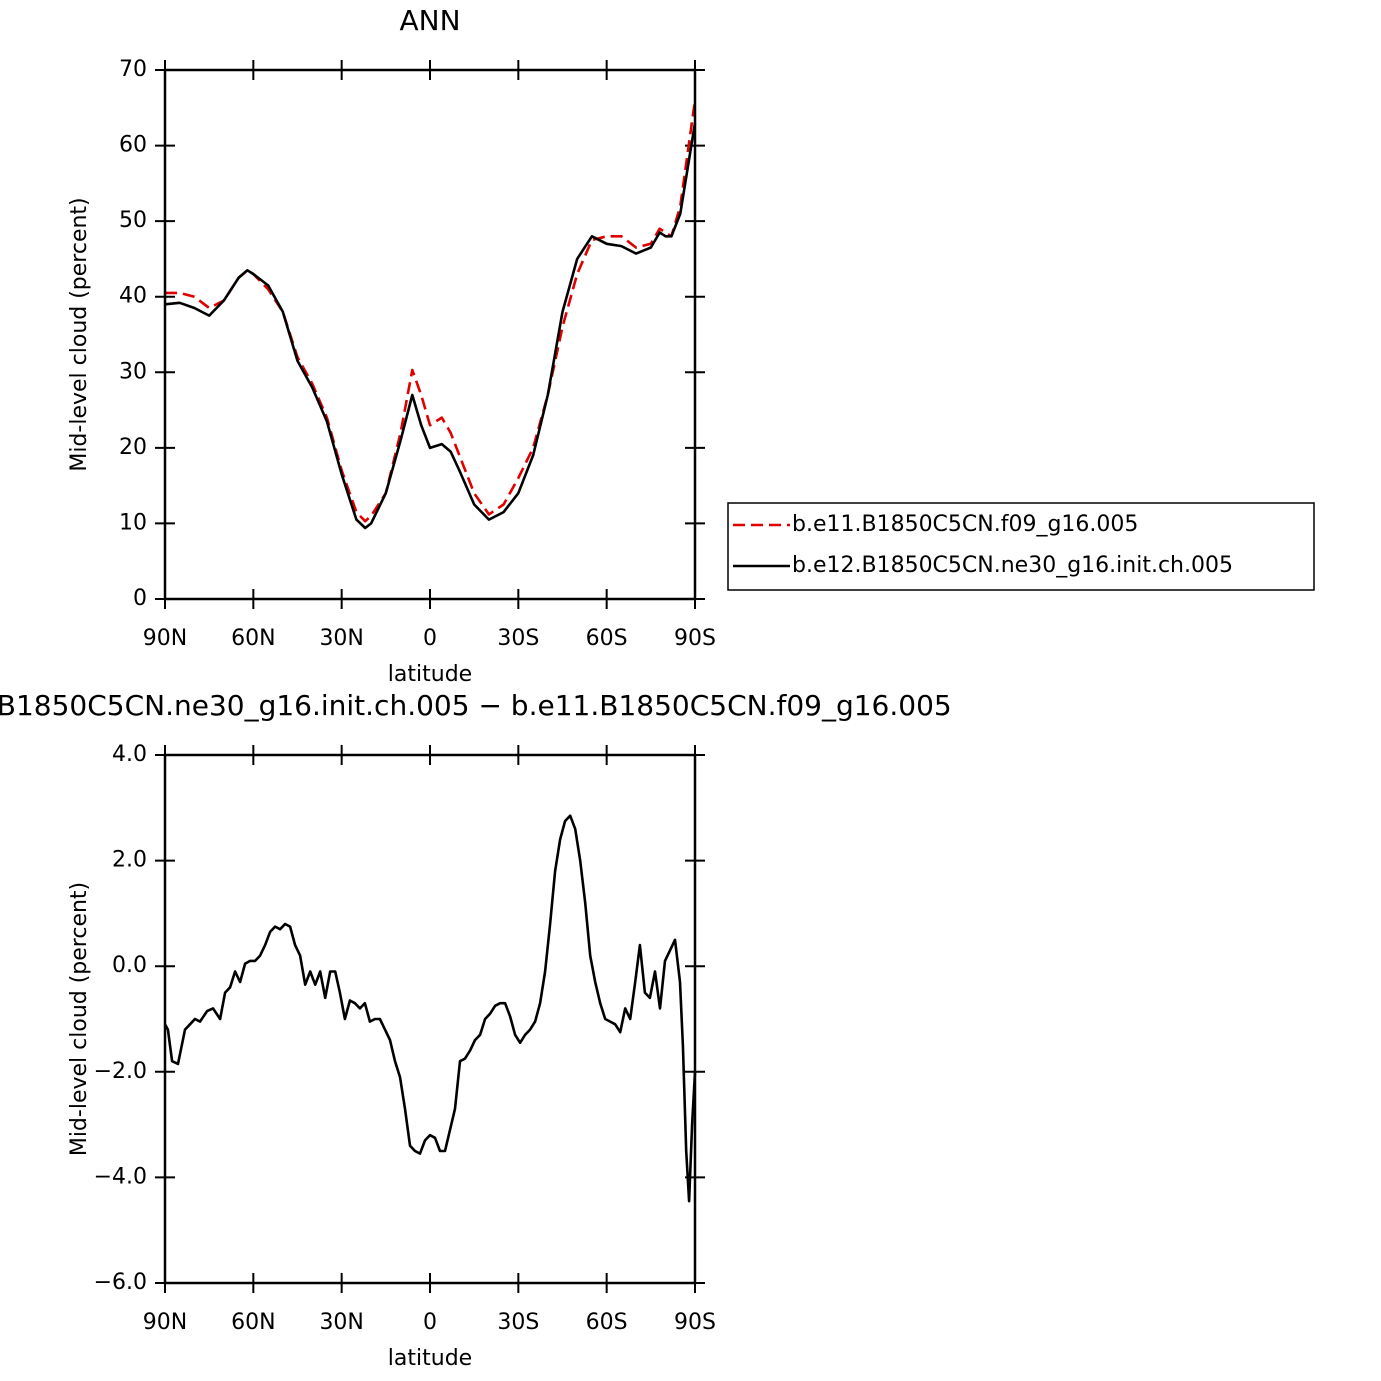 The width and height of the screenshot is (1381, 1381). Describe the element at coordinates (129, 754) in the screenshot. I see `y-tick-label: 4.0` at that location.